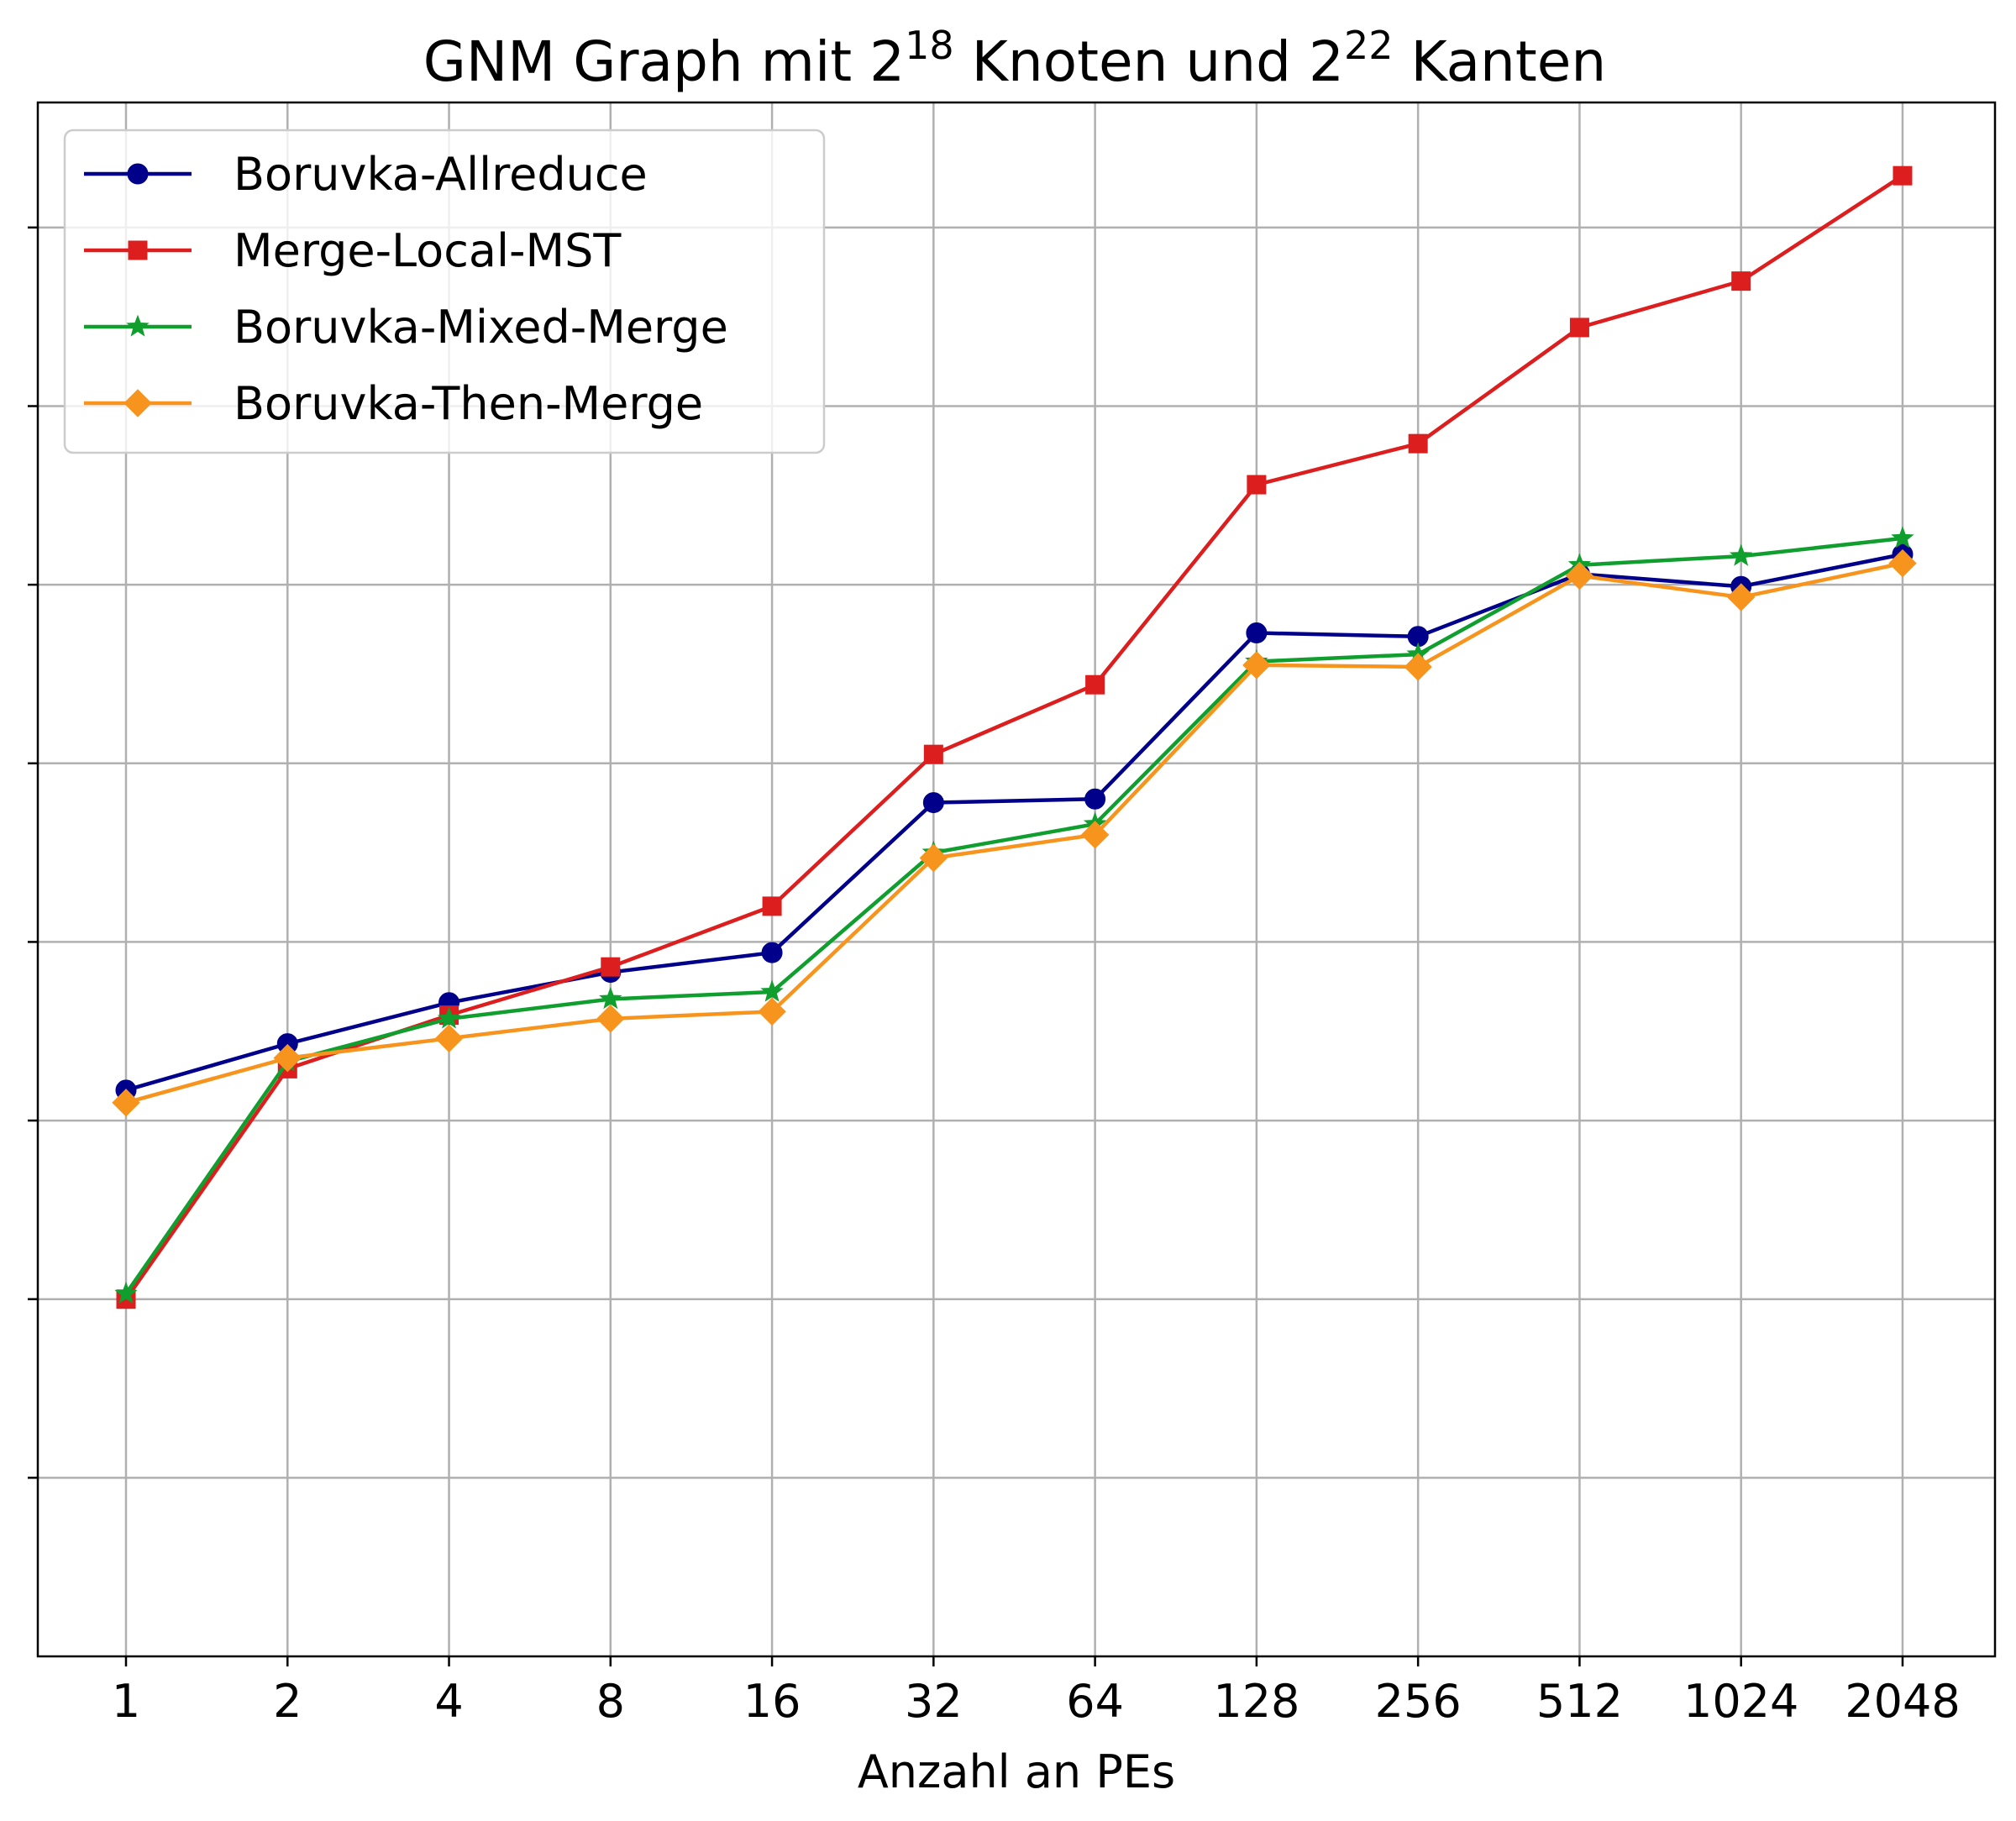  What do you see at coordinates (1016, 1771) in the screenshot?
I see `x-axis-label: Anzahl an PEs` at bounding box center [1016, 1771].